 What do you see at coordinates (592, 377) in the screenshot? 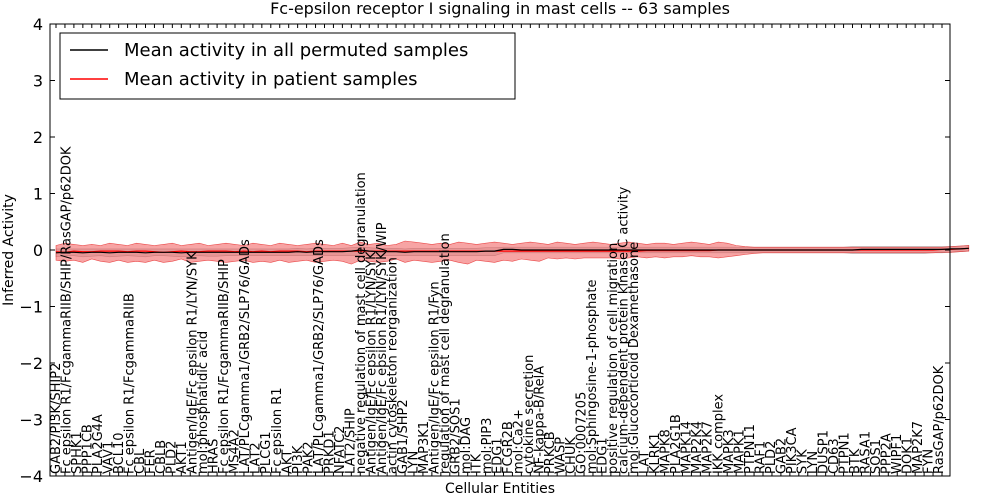
I see `x-tick-label: mol:Sphingosine-1-phosphate` at bounding box center [592, 377].